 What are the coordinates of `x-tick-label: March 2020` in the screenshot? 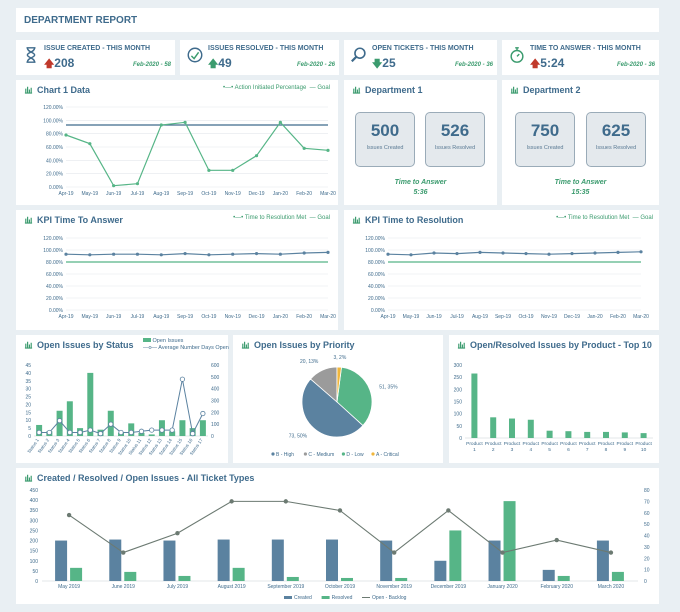 It's located at (611, 587).